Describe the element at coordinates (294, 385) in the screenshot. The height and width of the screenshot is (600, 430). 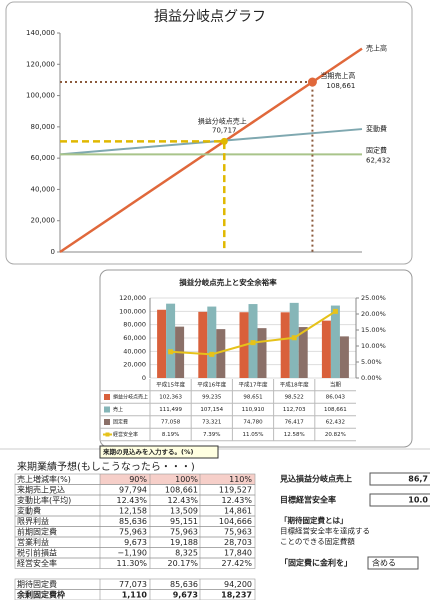
I see `category-label: 平成18年度` at that location.